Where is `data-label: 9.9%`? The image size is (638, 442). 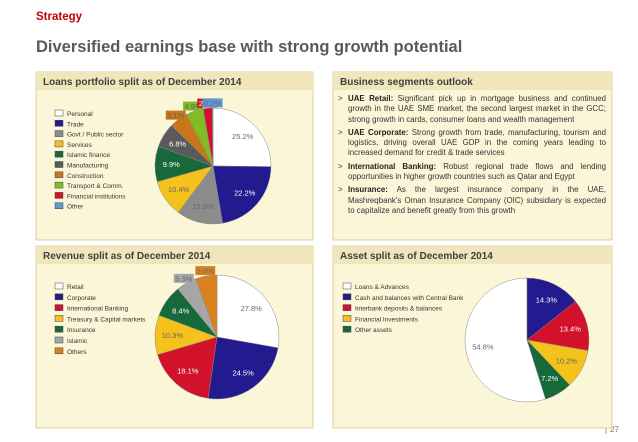
data-label: 9.9% is located at coordinates (171, 164).